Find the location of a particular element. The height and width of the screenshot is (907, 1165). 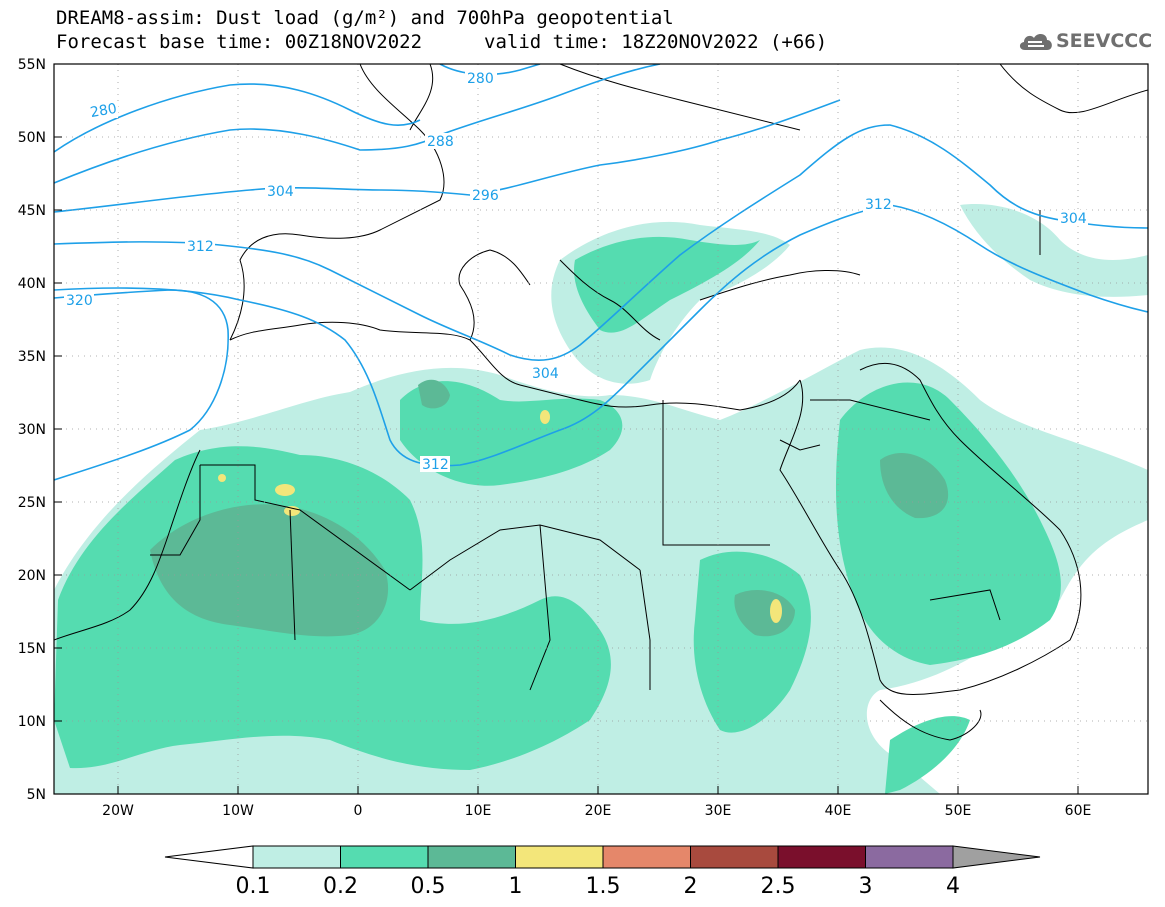

dust-band-medium-libya is located at coordinates (511, 433).